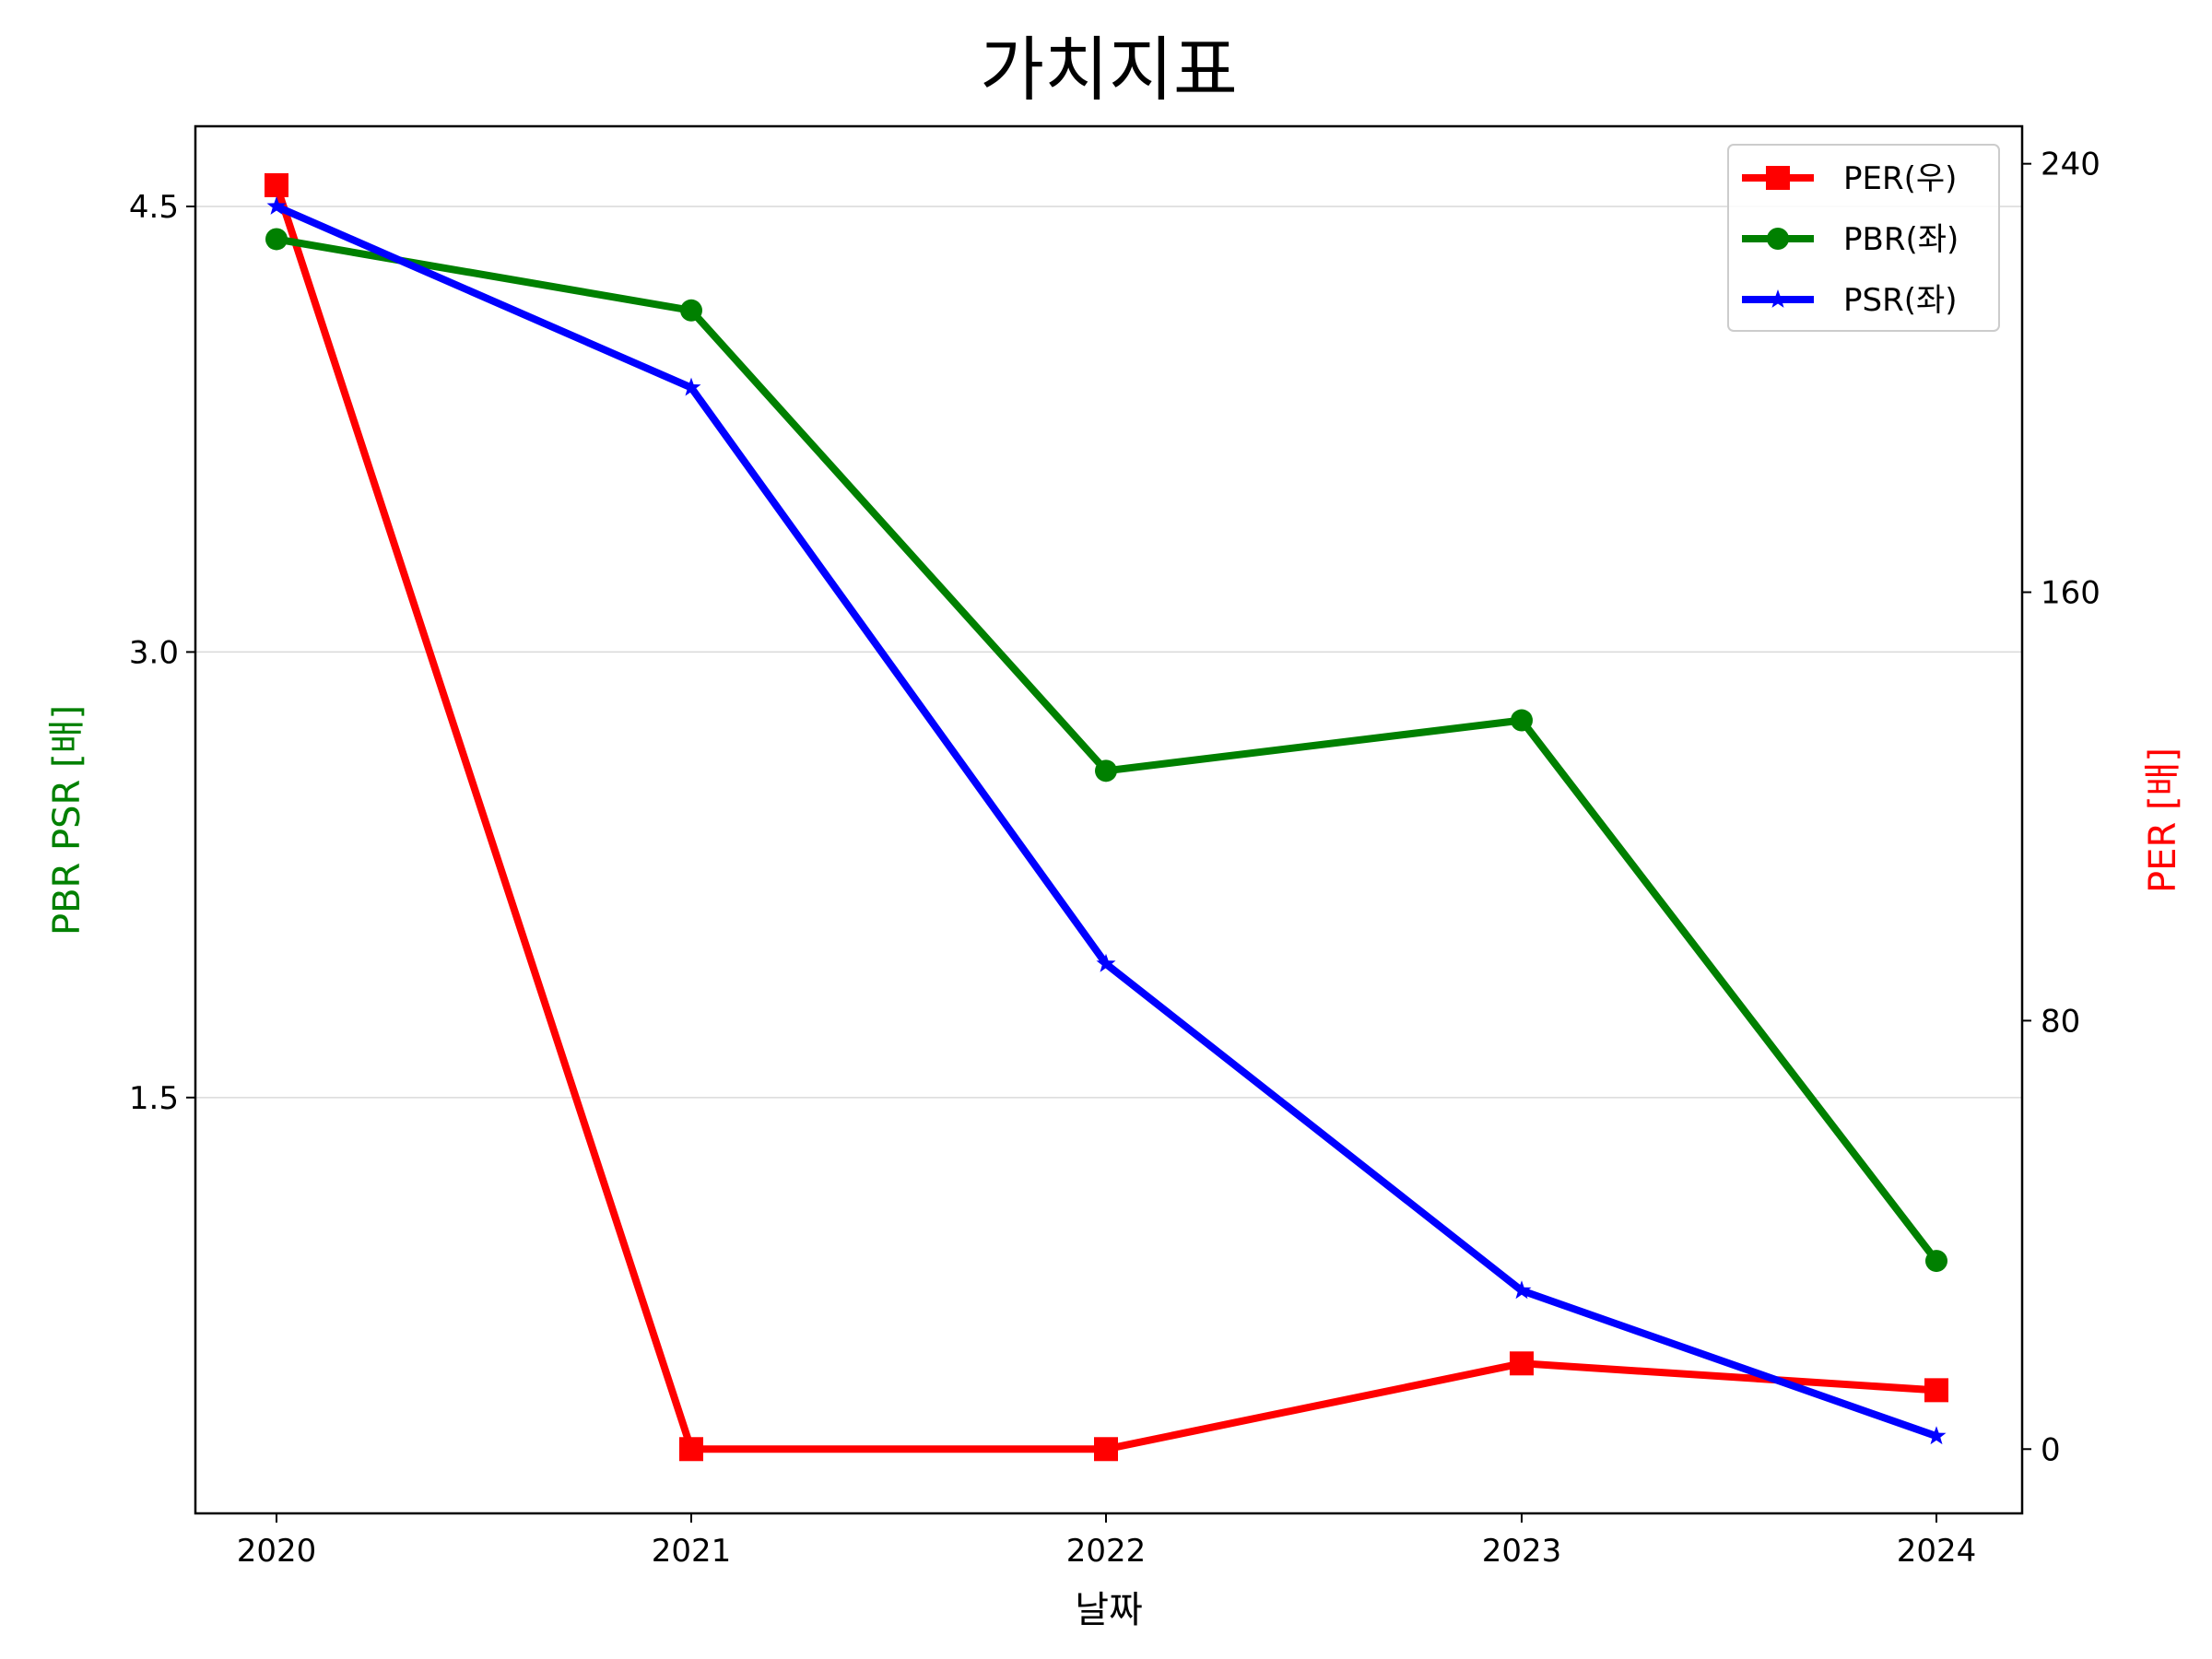  I want to click on legend-item: PER(우), so click(1849, 178).